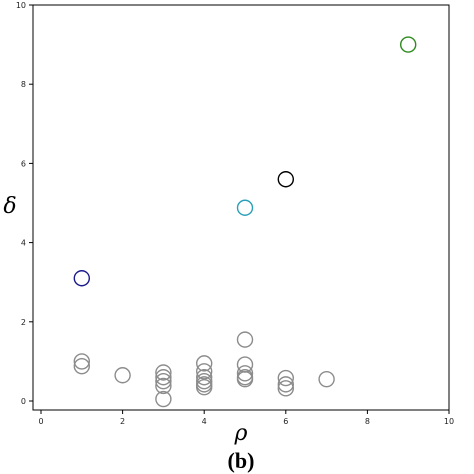 Image resolution: width=474 pixels, height=474 pixels. Describe the element at coordinates (23, 243) in the screenshot. I see `y-tick-label: 4` at that location.